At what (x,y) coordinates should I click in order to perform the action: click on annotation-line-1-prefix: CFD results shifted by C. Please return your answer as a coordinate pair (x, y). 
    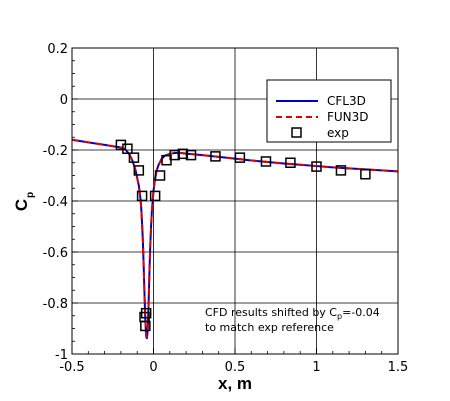
    Looking at the image, I should click on (271, 312).